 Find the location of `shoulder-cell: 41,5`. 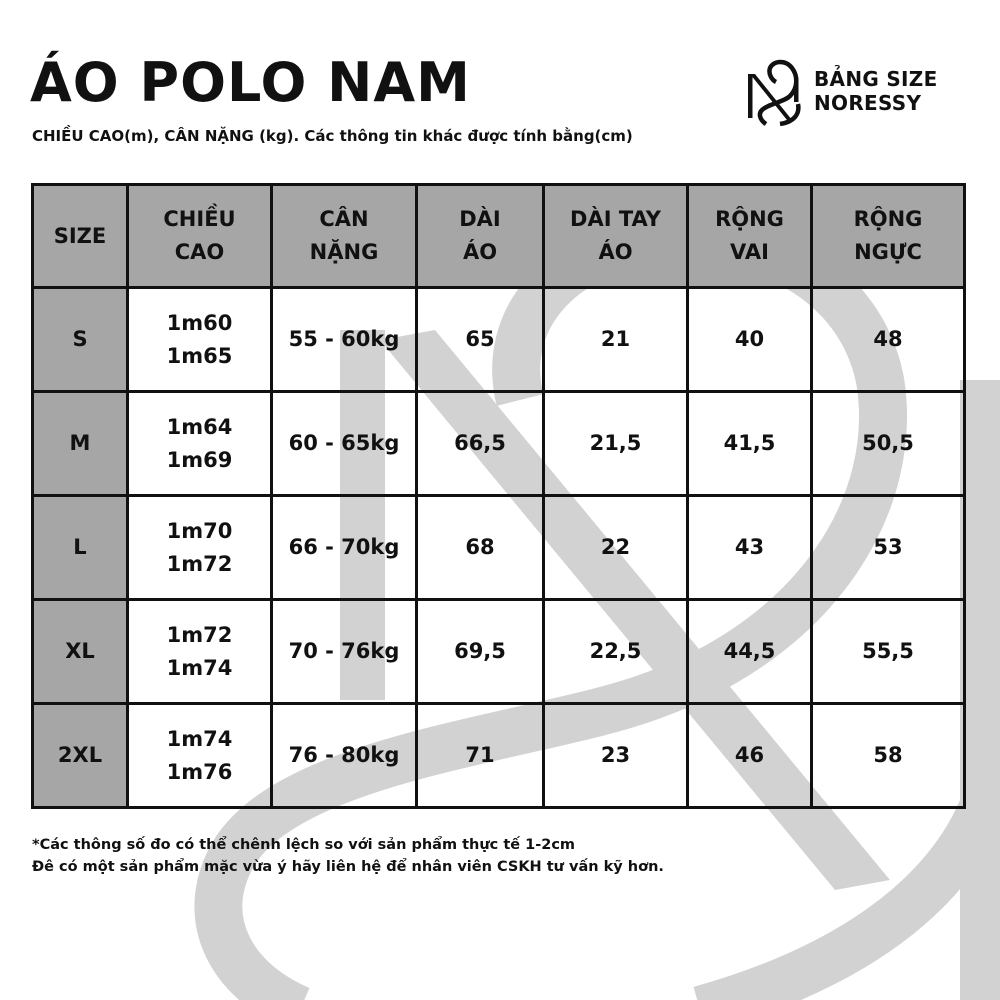

shoulder-cell: 41,5 is located at coordinates (749, 443).